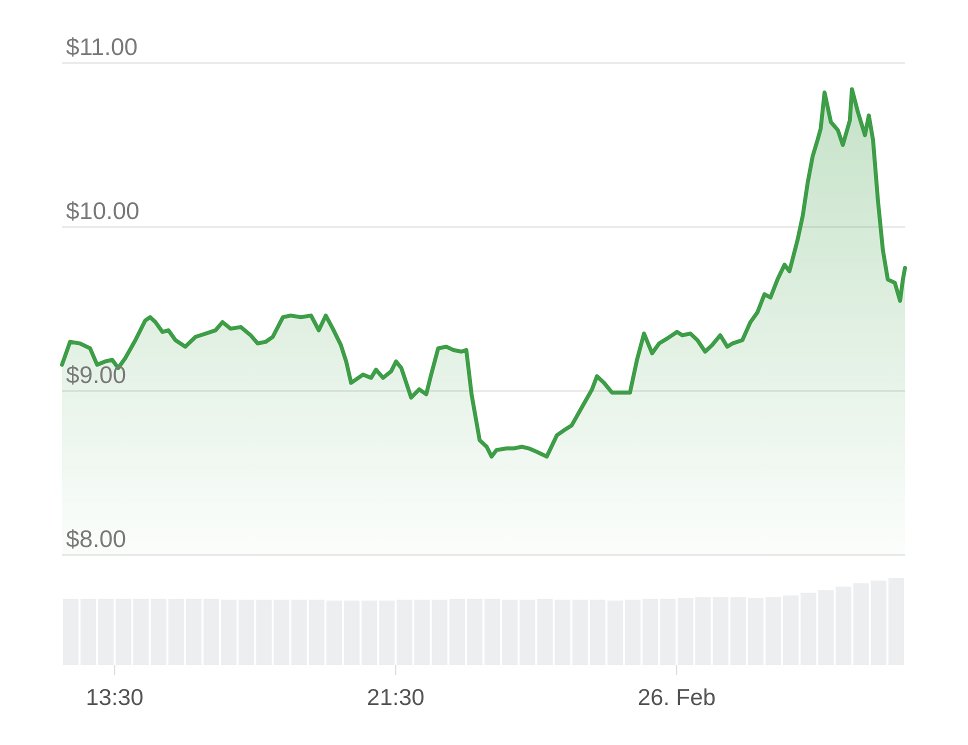 The width and height of the screenshot is (968, 745). I want to click on x-tick-label: 13:30, so click(115, 697).